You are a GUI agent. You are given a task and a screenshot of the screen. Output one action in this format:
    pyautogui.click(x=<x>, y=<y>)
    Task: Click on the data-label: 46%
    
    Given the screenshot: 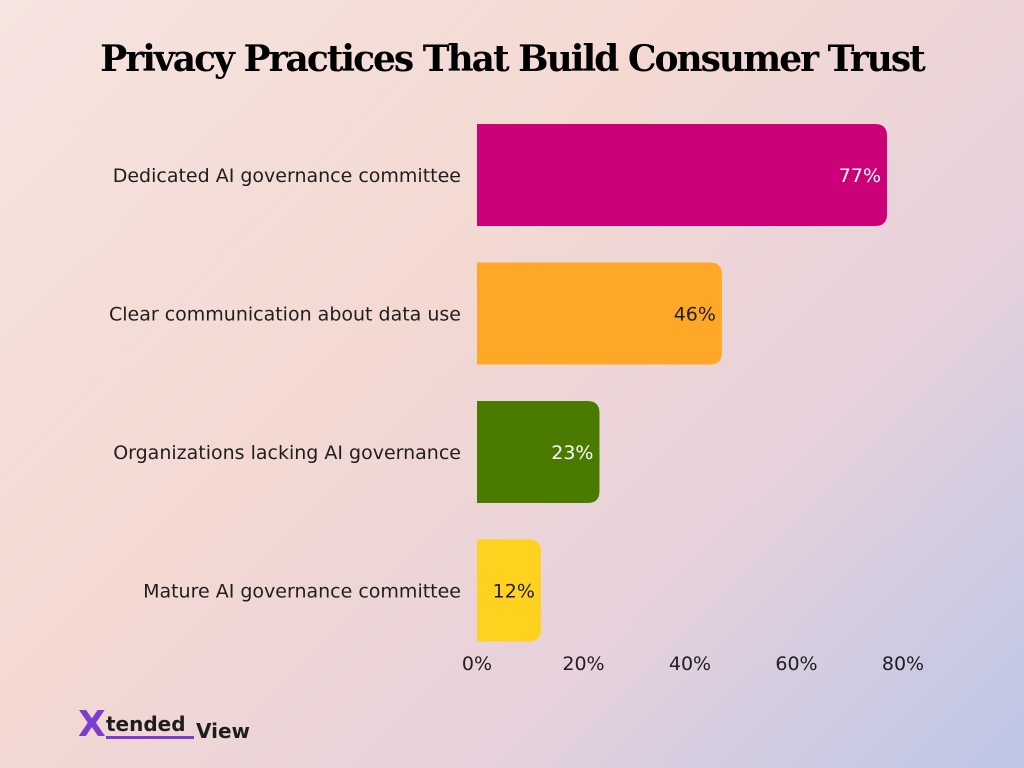 What is the action you would take?
    pyautogui.click(x=695, y=315)
    